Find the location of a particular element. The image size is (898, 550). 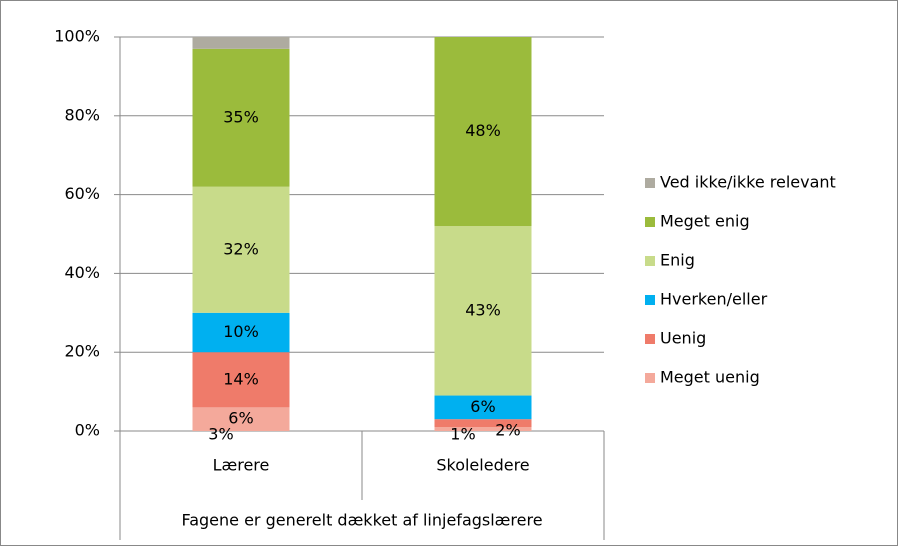

data-label: 32% is located at coordinates (241, 248).